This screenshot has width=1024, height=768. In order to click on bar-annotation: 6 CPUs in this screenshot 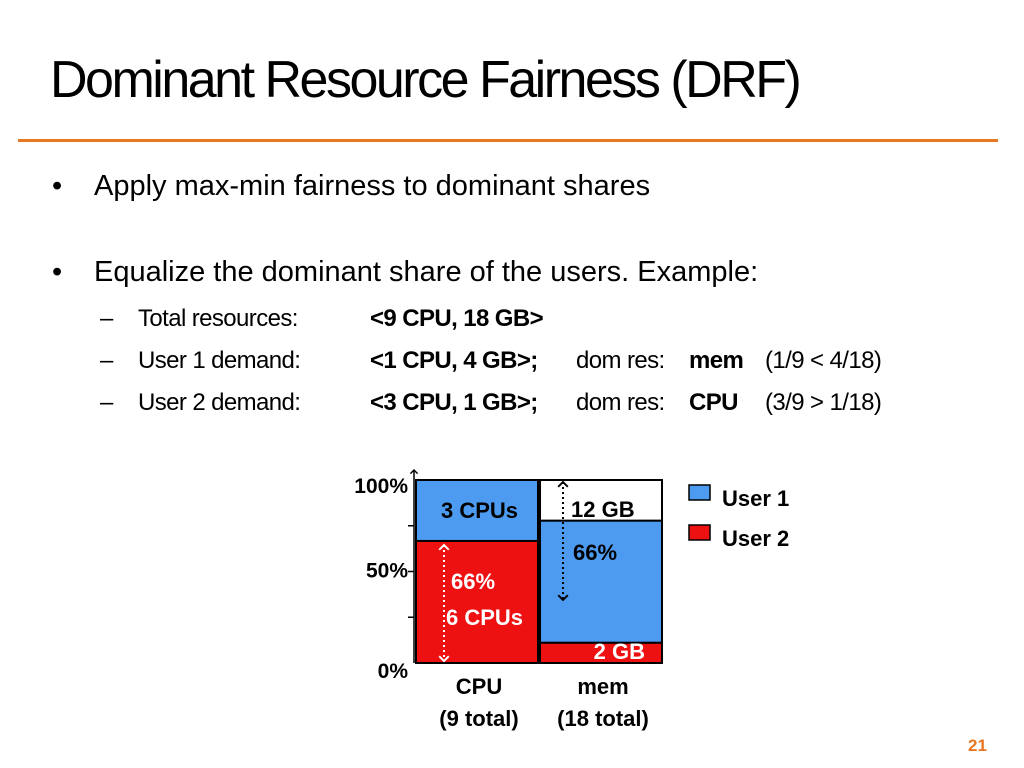, I will do `click(484, 617)`.